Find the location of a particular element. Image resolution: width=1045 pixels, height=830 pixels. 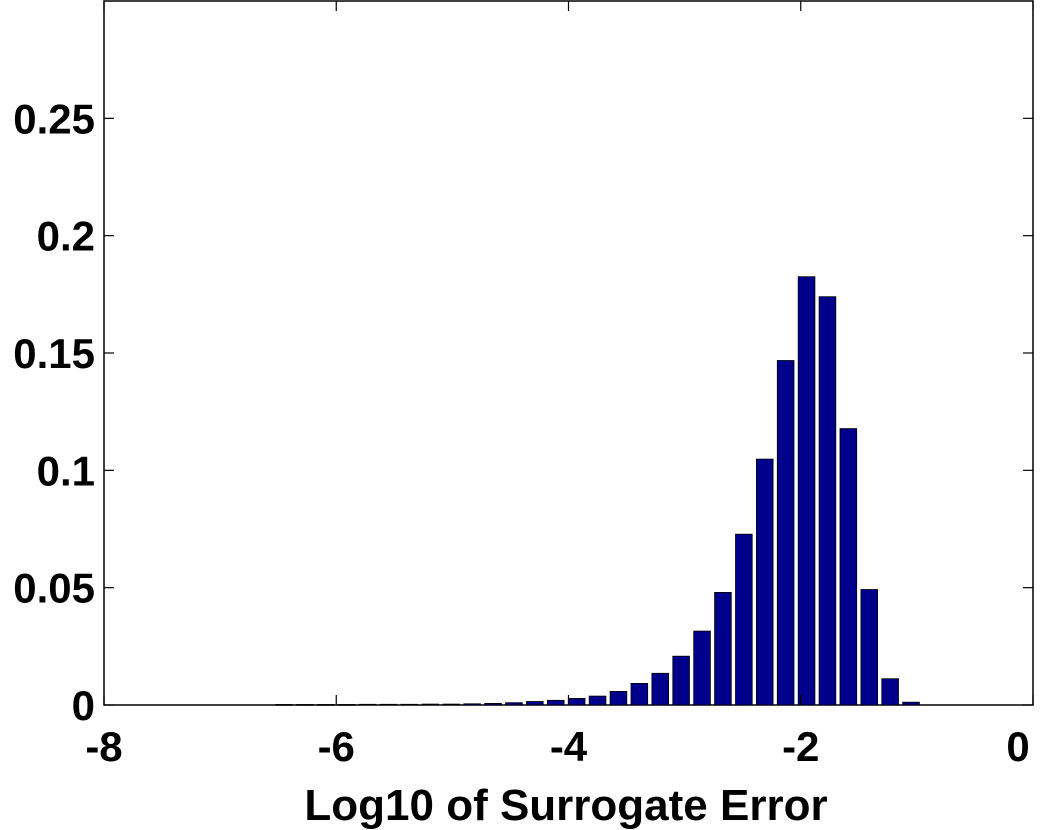

x-tick-label: -6 is located at coordinates (336, 746).